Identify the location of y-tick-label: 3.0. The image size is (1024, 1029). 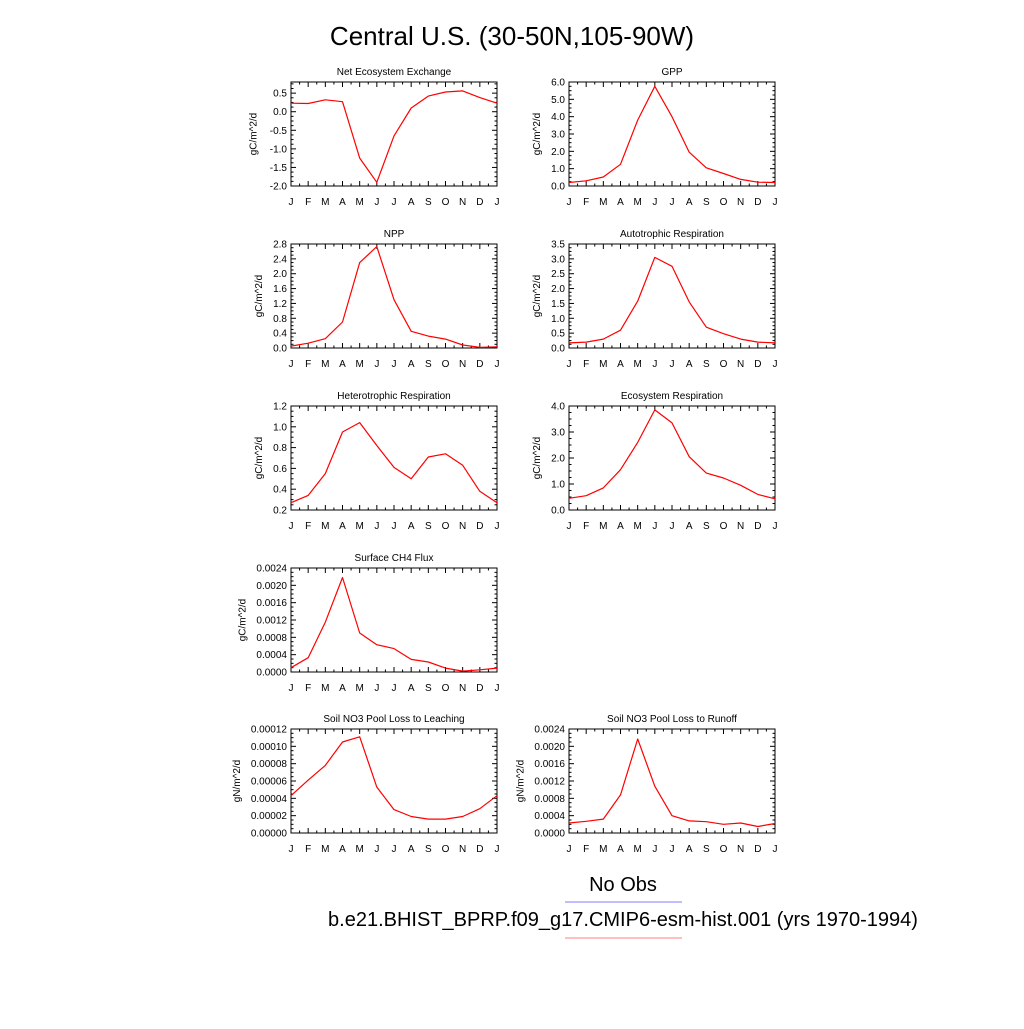
(558, 259).